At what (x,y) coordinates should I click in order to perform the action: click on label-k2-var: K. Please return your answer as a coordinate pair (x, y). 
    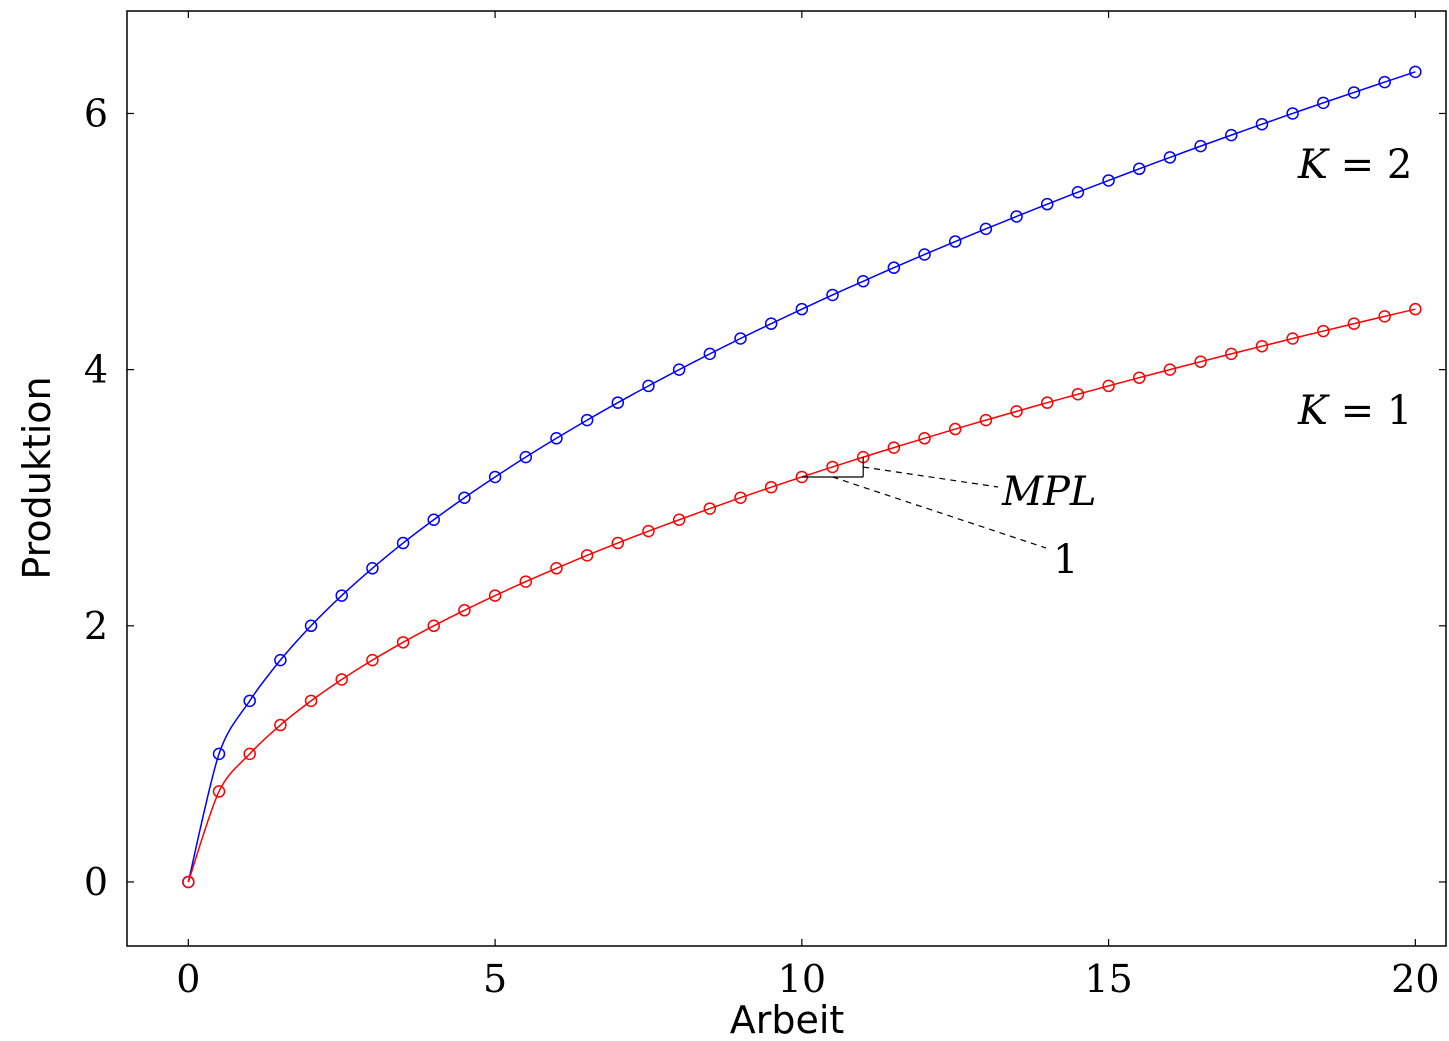
    Looking at the image, I should click on (1313, 165).